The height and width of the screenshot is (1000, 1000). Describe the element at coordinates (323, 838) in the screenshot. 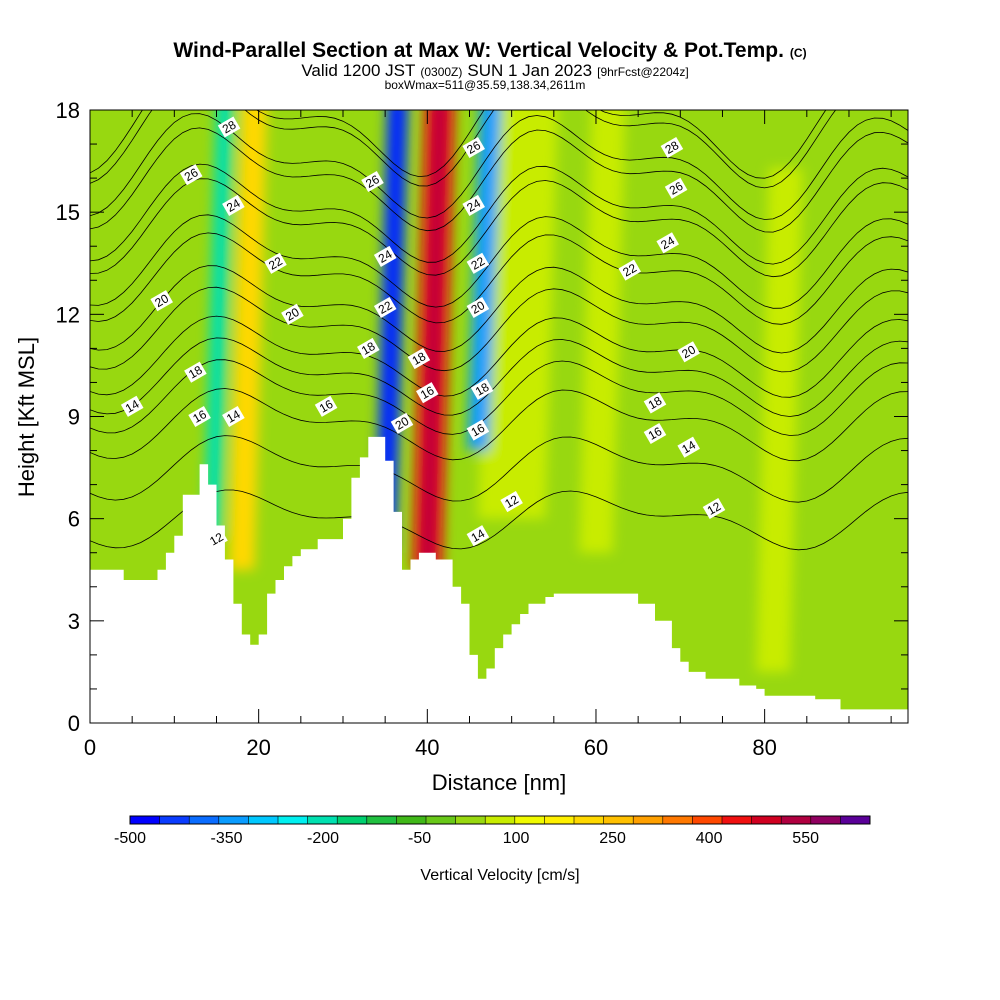

I see `colorbar-tick-label: -200` at that location.